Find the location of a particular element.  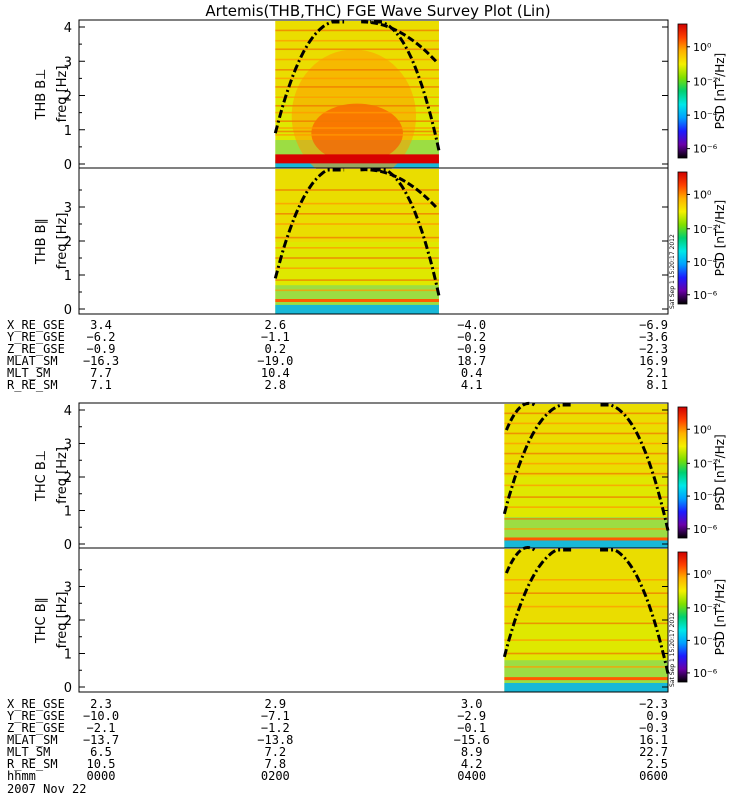

ephemeris-row-label: hhmm is located at coordinates (21, 776).